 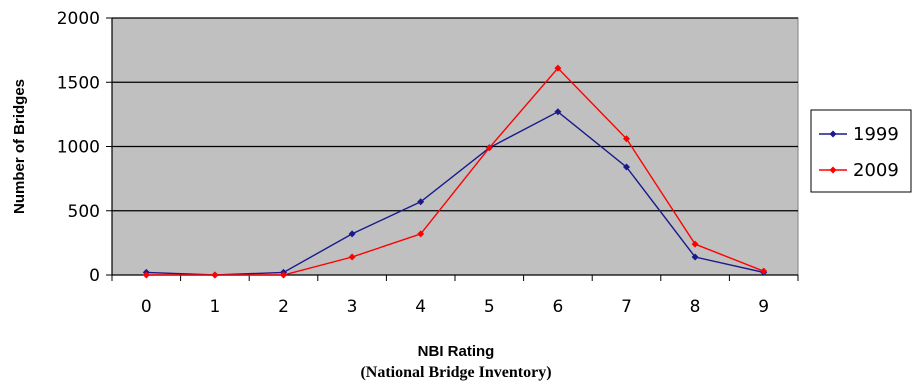 I want to click on y-tick-labels: 0 500 1000 1500 2000, so click(x=78, y=147).